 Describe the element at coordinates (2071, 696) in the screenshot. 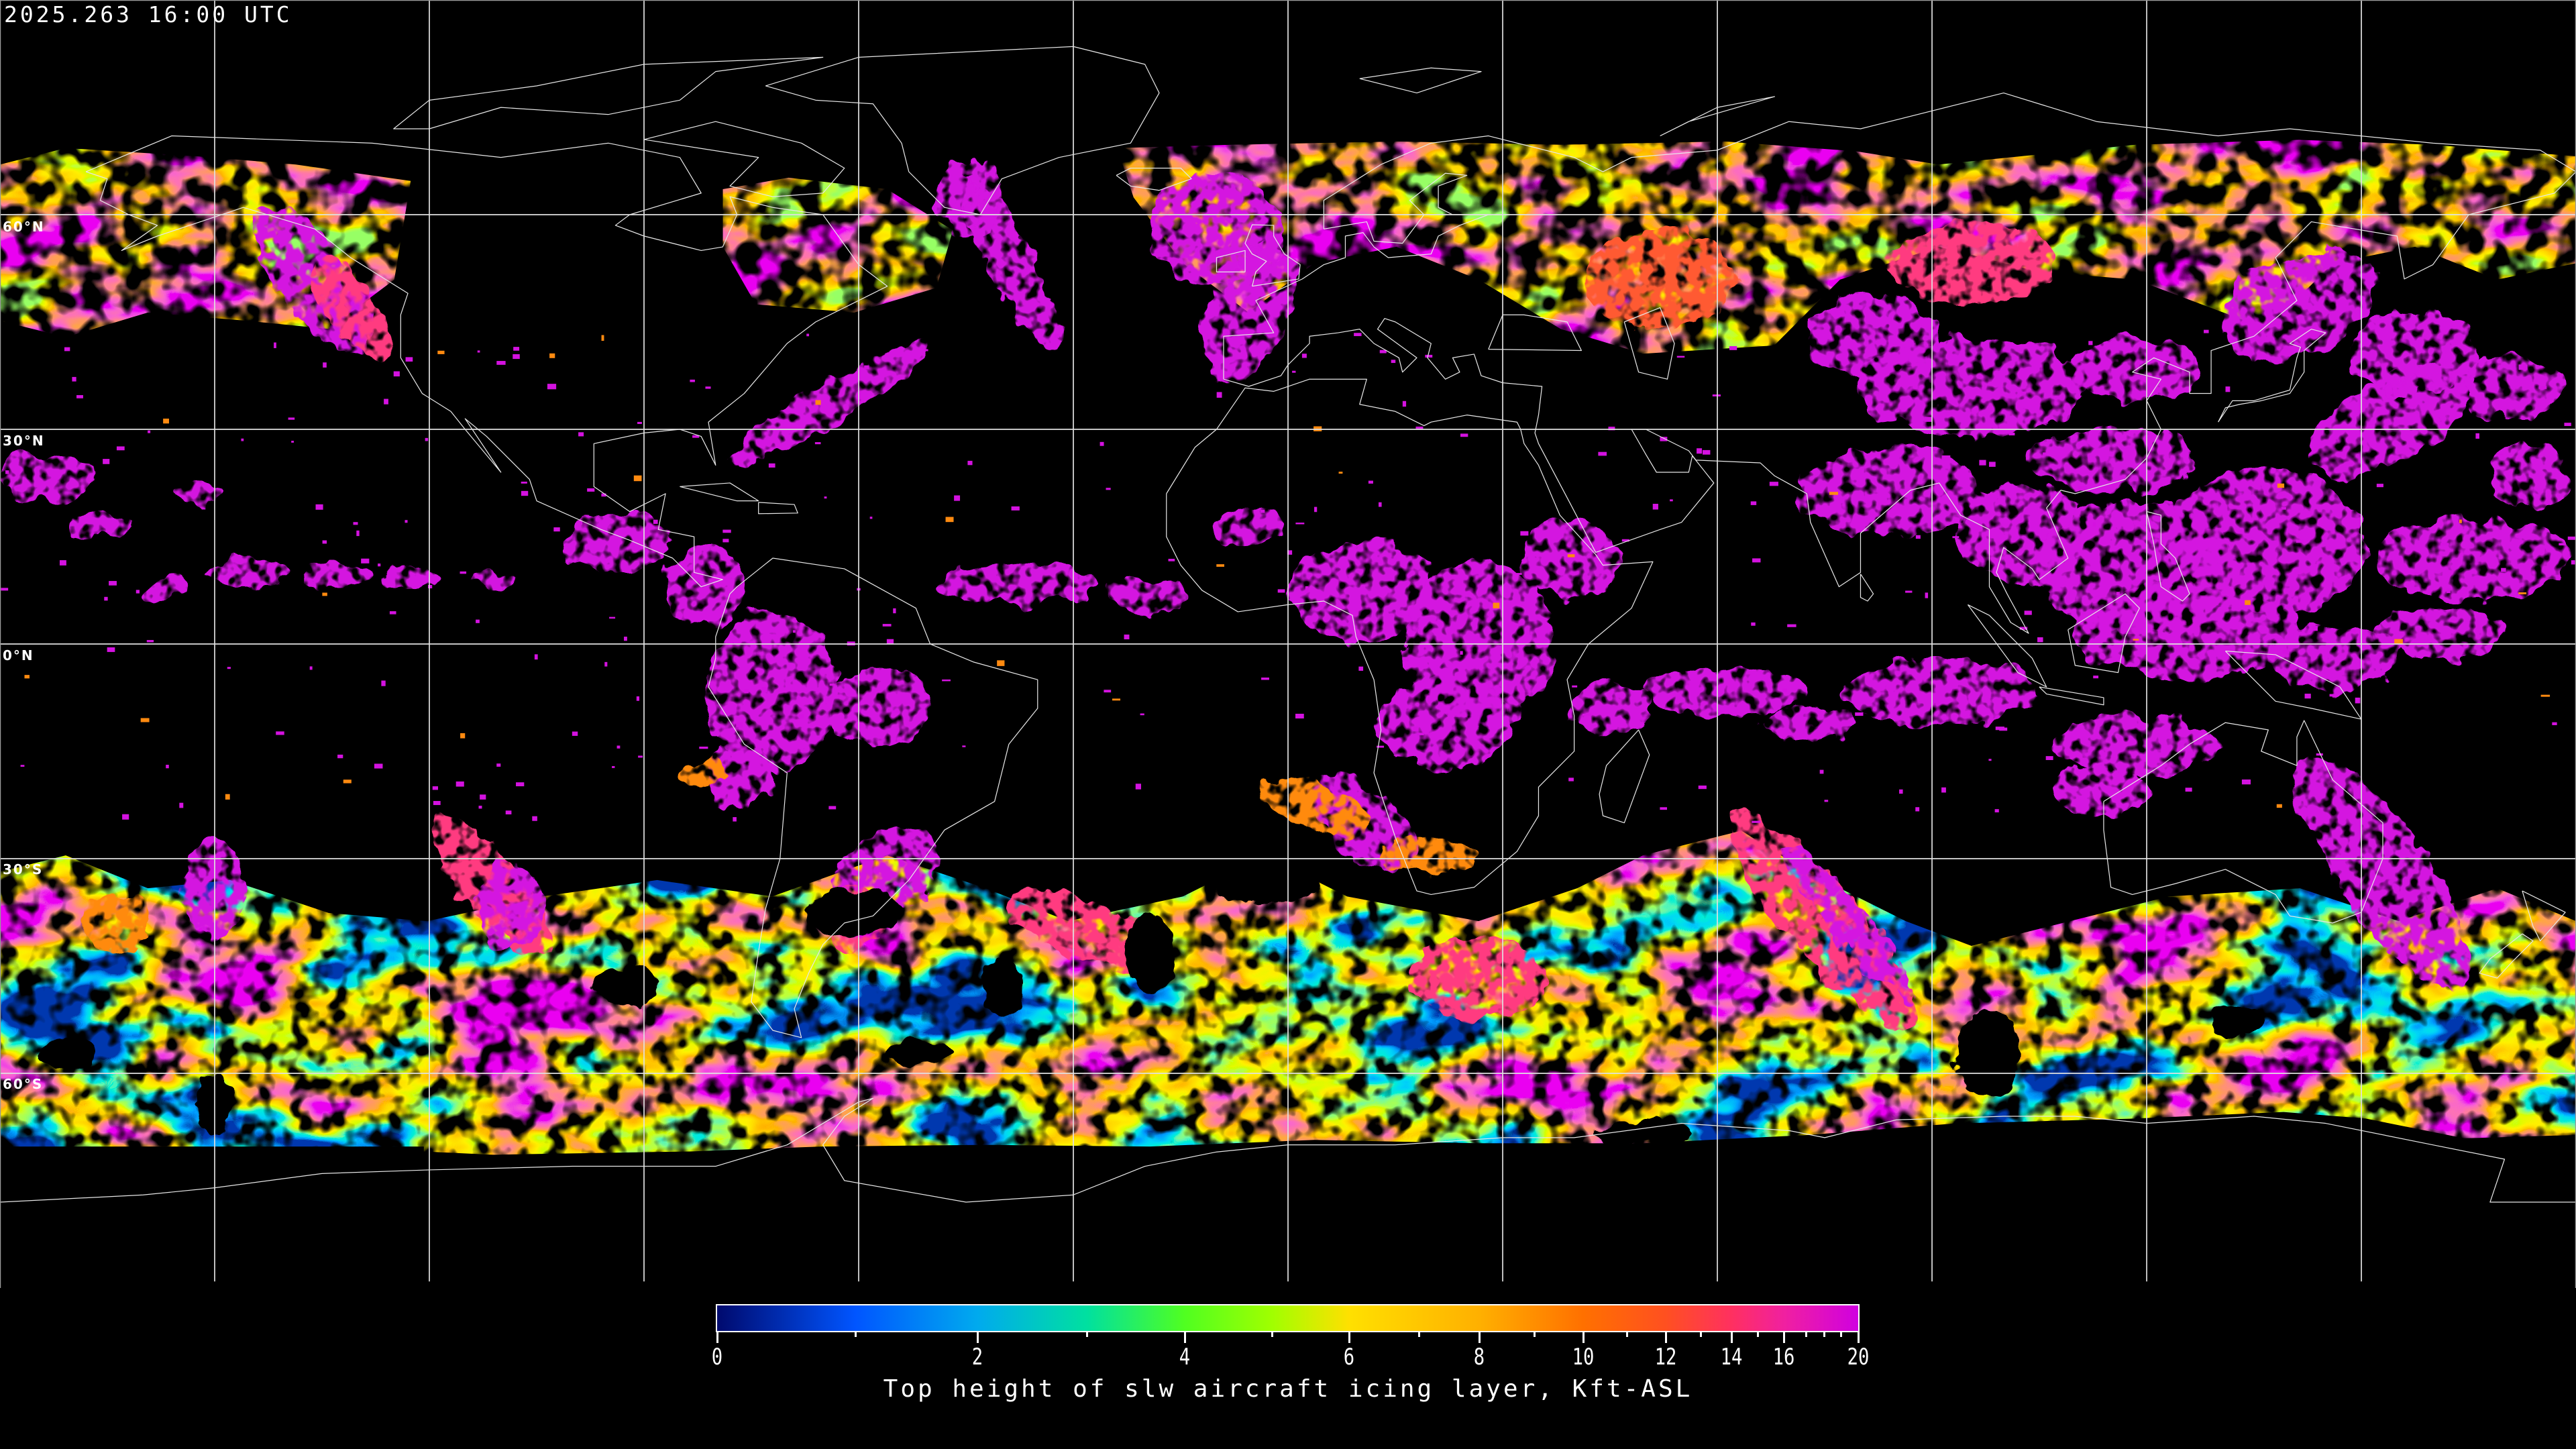

I see `coastline-java` at that location.